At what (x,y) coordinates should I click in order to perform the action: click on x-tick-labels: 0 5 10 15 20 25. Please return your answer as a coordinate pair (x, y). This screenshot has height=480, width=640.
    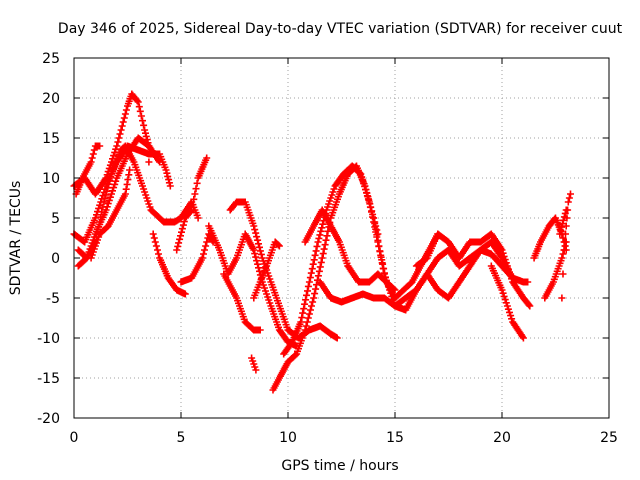
    Looking at the image, I should click on (344, 438).